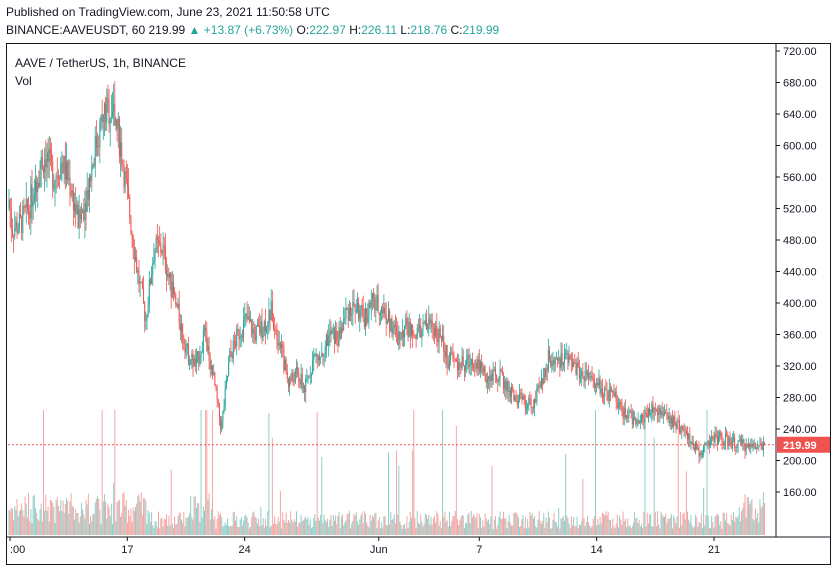 Image resolution: width=836 pixels, height=571 pixels. Describe the element at coordinates (194, 30) in the screenshot. I see `up-triangle-icon: ▲` at that location.